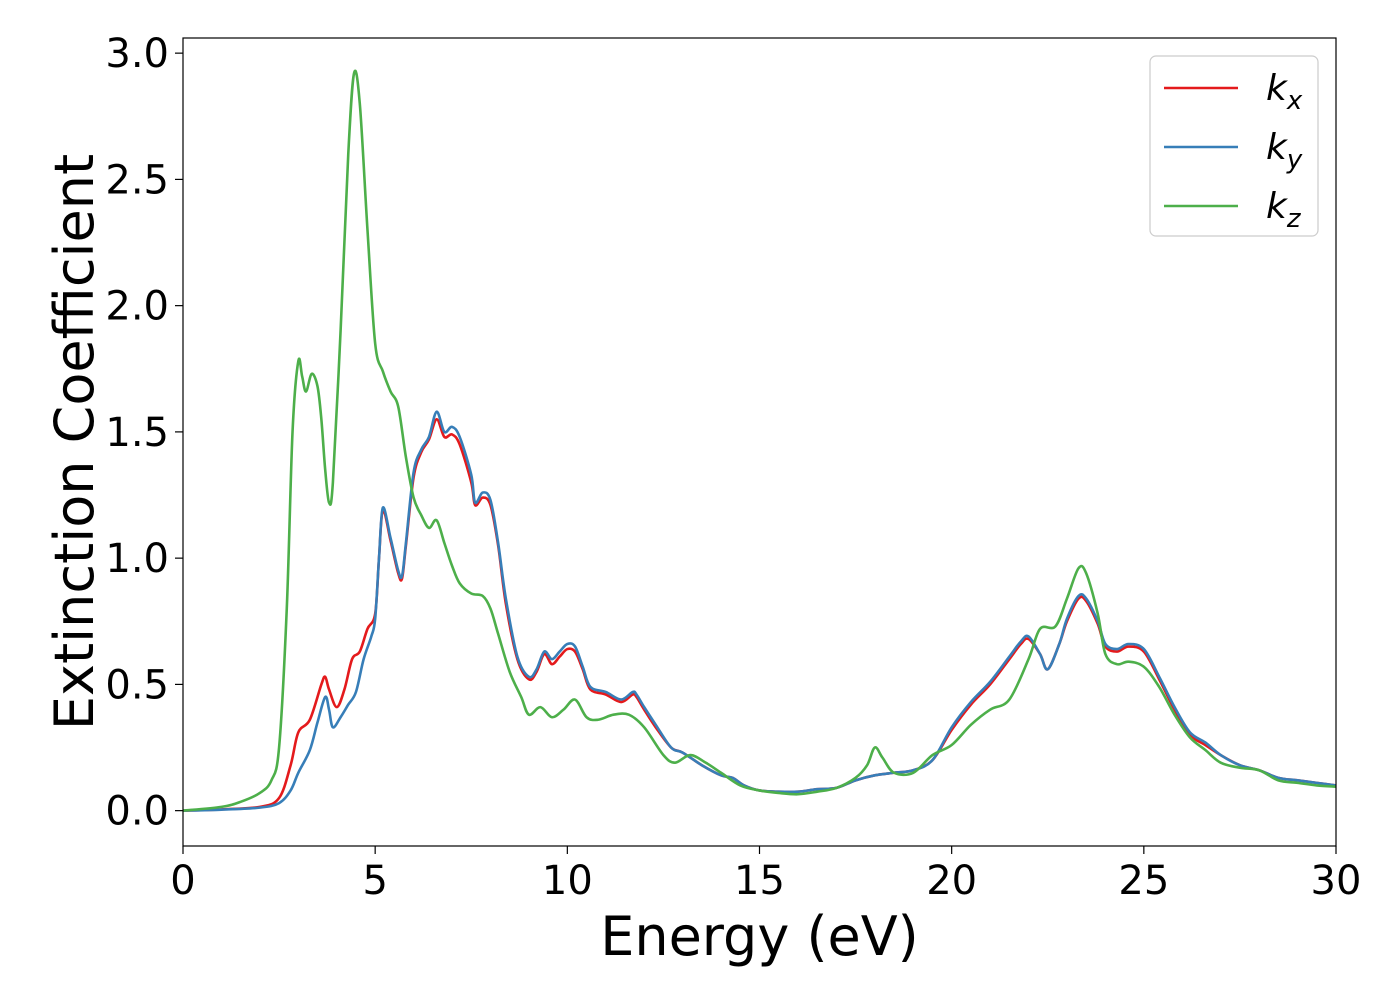 The width and height of the screenshot is (1400, 1000). I want to click on y-axis-title: Extinction Coefficient, so click(74, 442).